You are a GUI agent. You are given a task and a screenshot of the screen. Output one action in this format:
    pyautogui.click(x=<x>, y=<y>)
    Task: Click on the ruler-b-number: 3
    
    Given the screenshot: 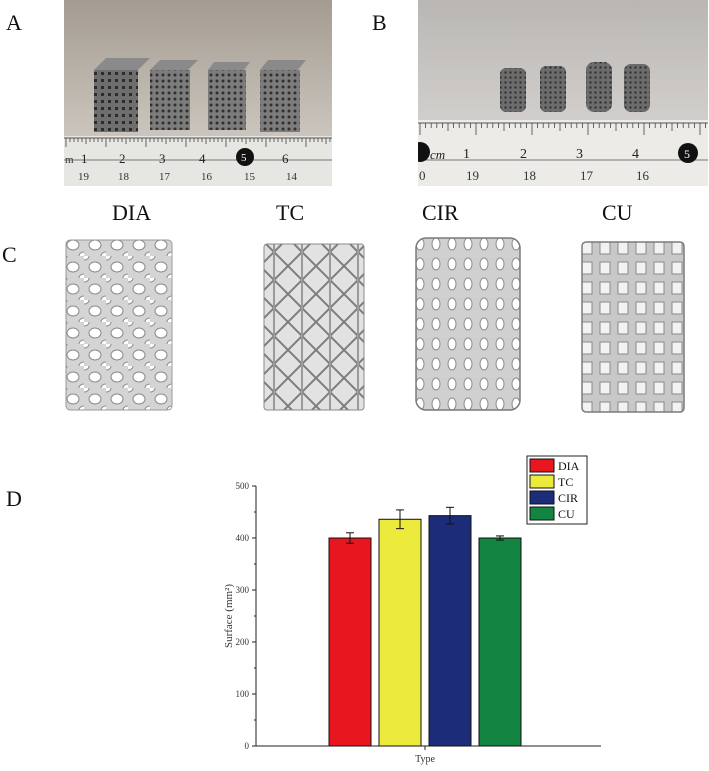 What is the action you would take?
    pyautogui.click(x=579, y=154)
    